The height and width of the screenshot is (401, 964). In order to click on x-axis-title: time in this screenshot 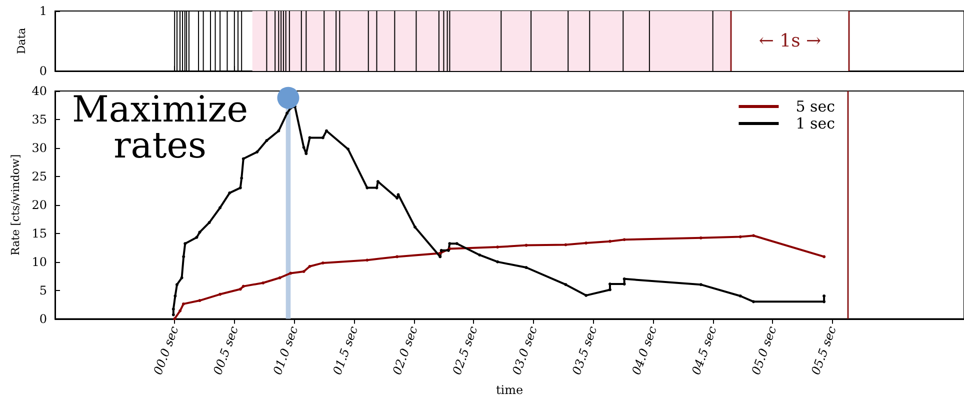, I will do `click(510, 390)`.